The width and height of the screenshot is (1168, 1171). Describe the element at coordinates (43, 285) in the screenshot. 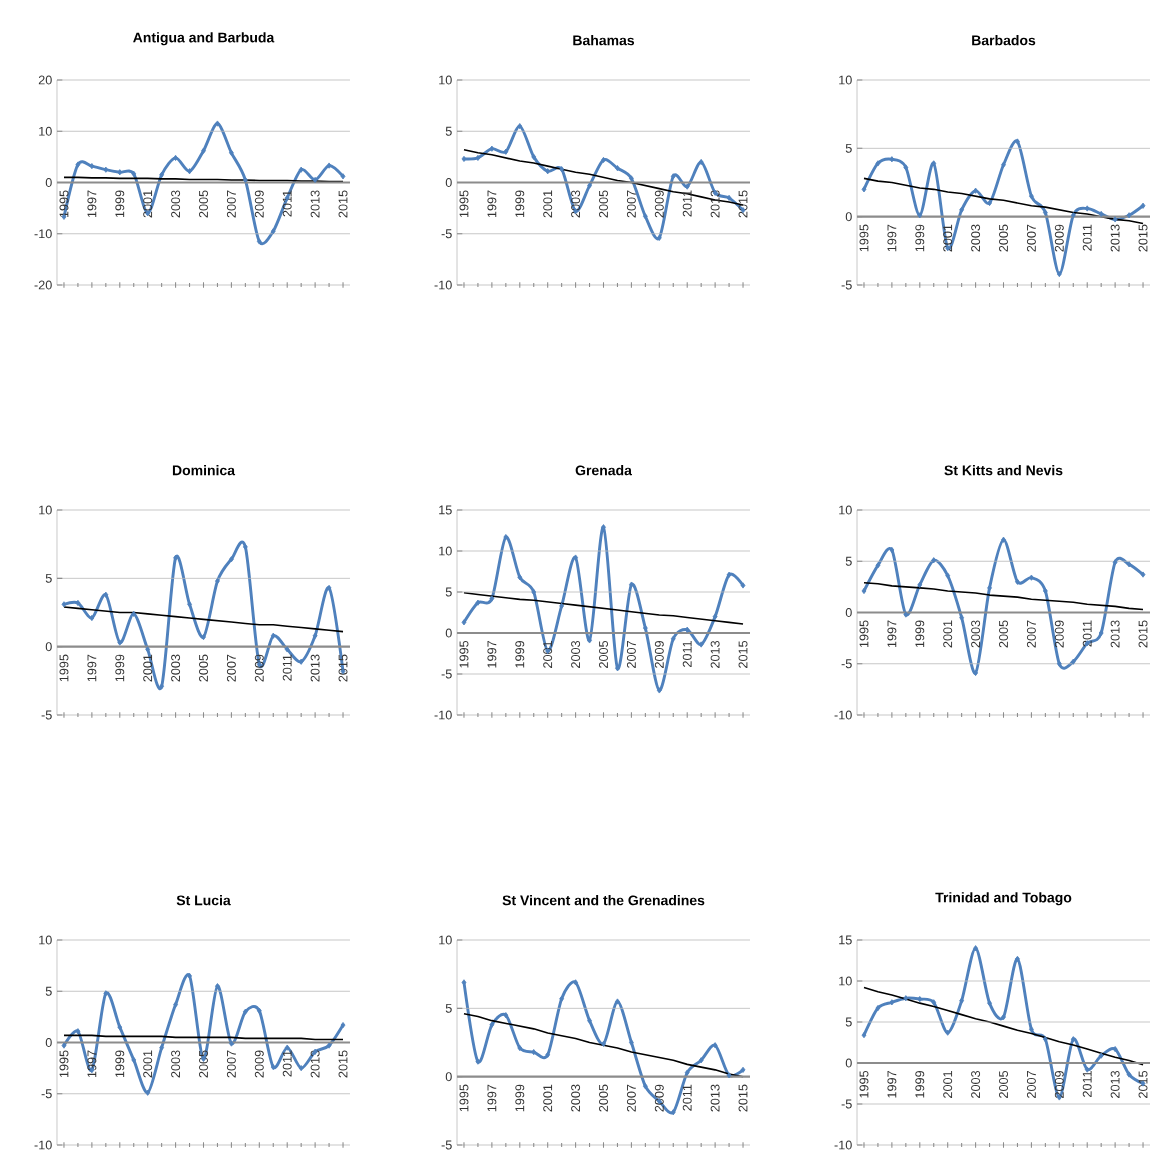

I see `y-tick-label: -20` at that location.